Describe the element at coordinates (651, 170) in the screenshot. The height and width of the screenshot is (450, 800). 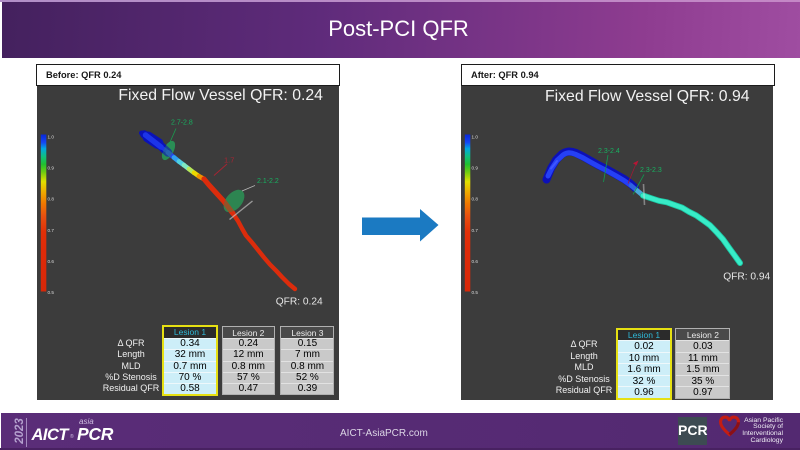
I see `svg-text: 2.3-2.3` at that location.